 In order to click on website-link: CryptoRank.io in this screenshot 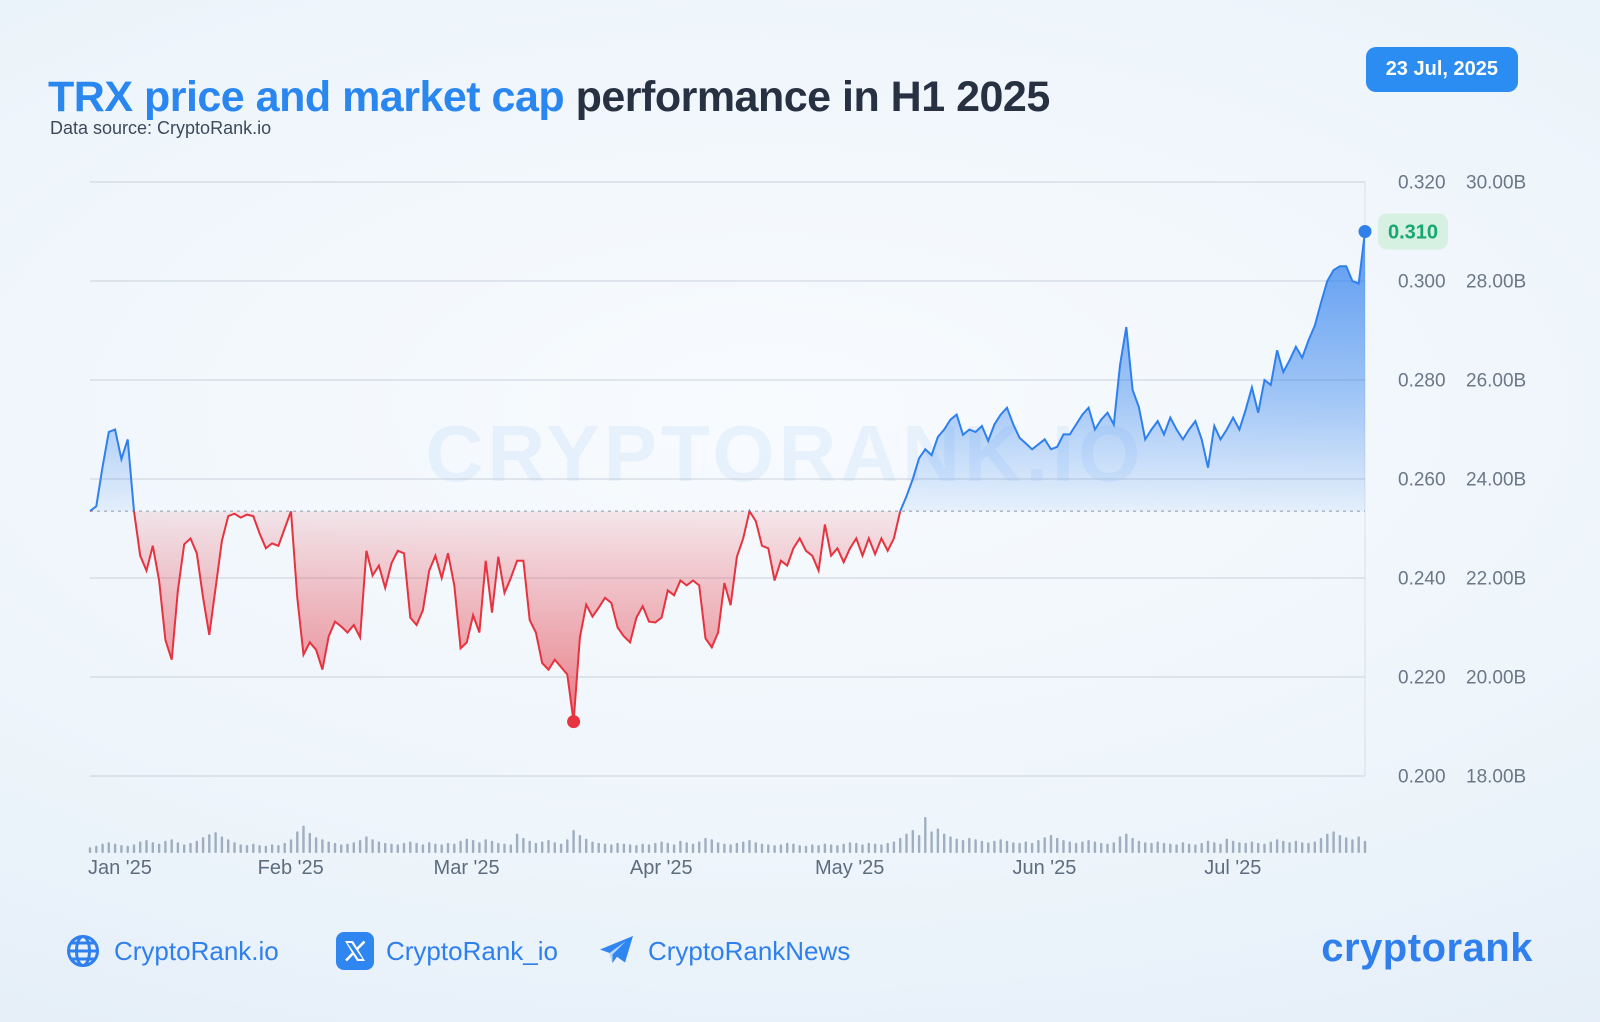, I will do `click(171, 951)`.